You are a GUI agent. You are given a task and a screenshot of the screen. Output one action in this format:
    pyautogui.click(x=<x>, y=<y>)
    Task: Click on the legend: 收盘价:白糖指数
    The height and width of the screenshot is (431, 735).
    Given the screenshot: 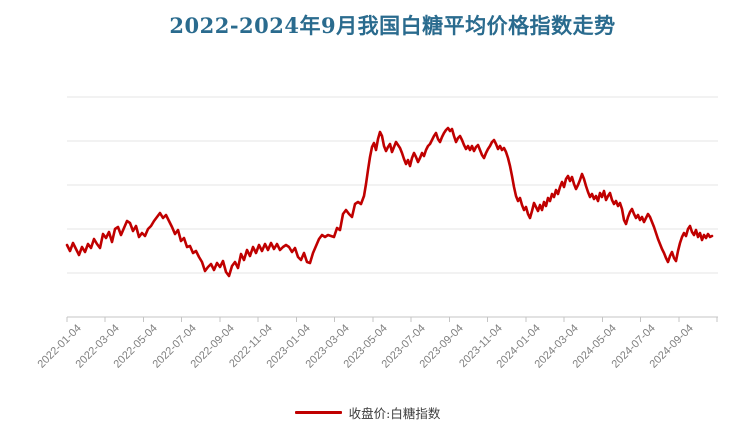 What is the action you would take?
    pyautogui.click(x=367, y=412)
    